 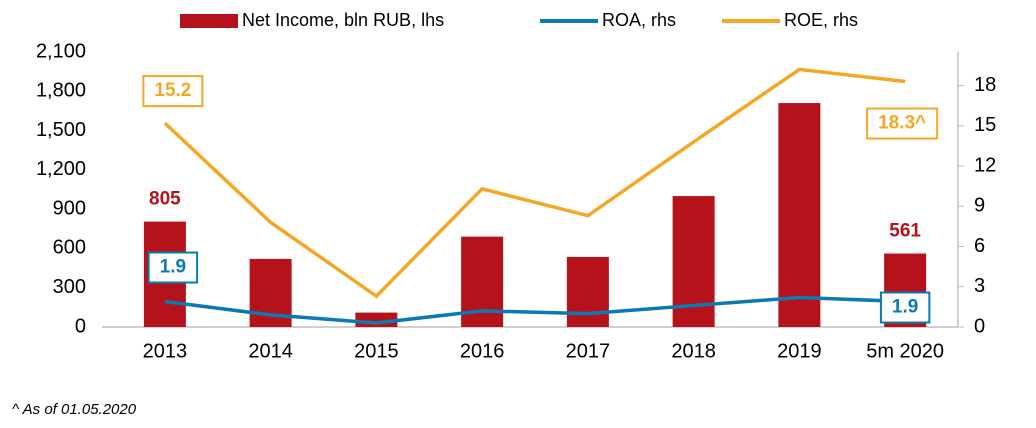 I want to click on x-tick-label: 5m 2020, so click(x=905, y=351).